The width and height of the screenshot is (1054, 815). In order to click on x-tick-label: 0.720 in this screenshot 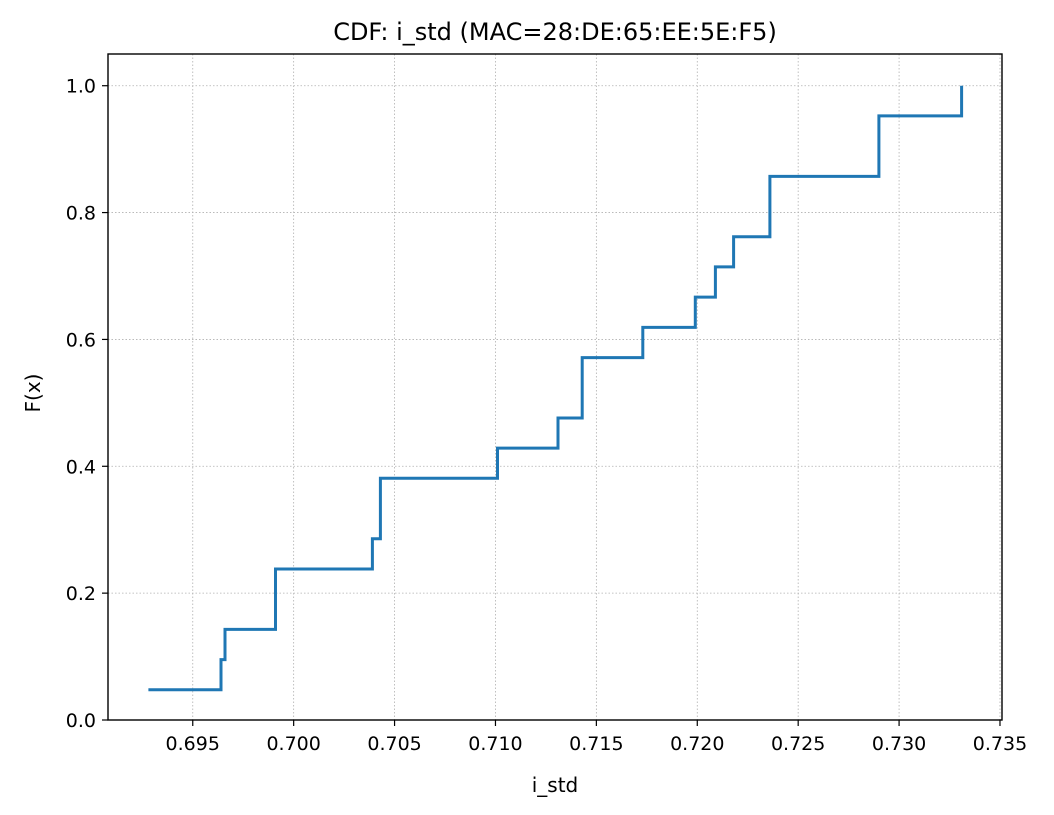, I will do `click(697, 744)`.